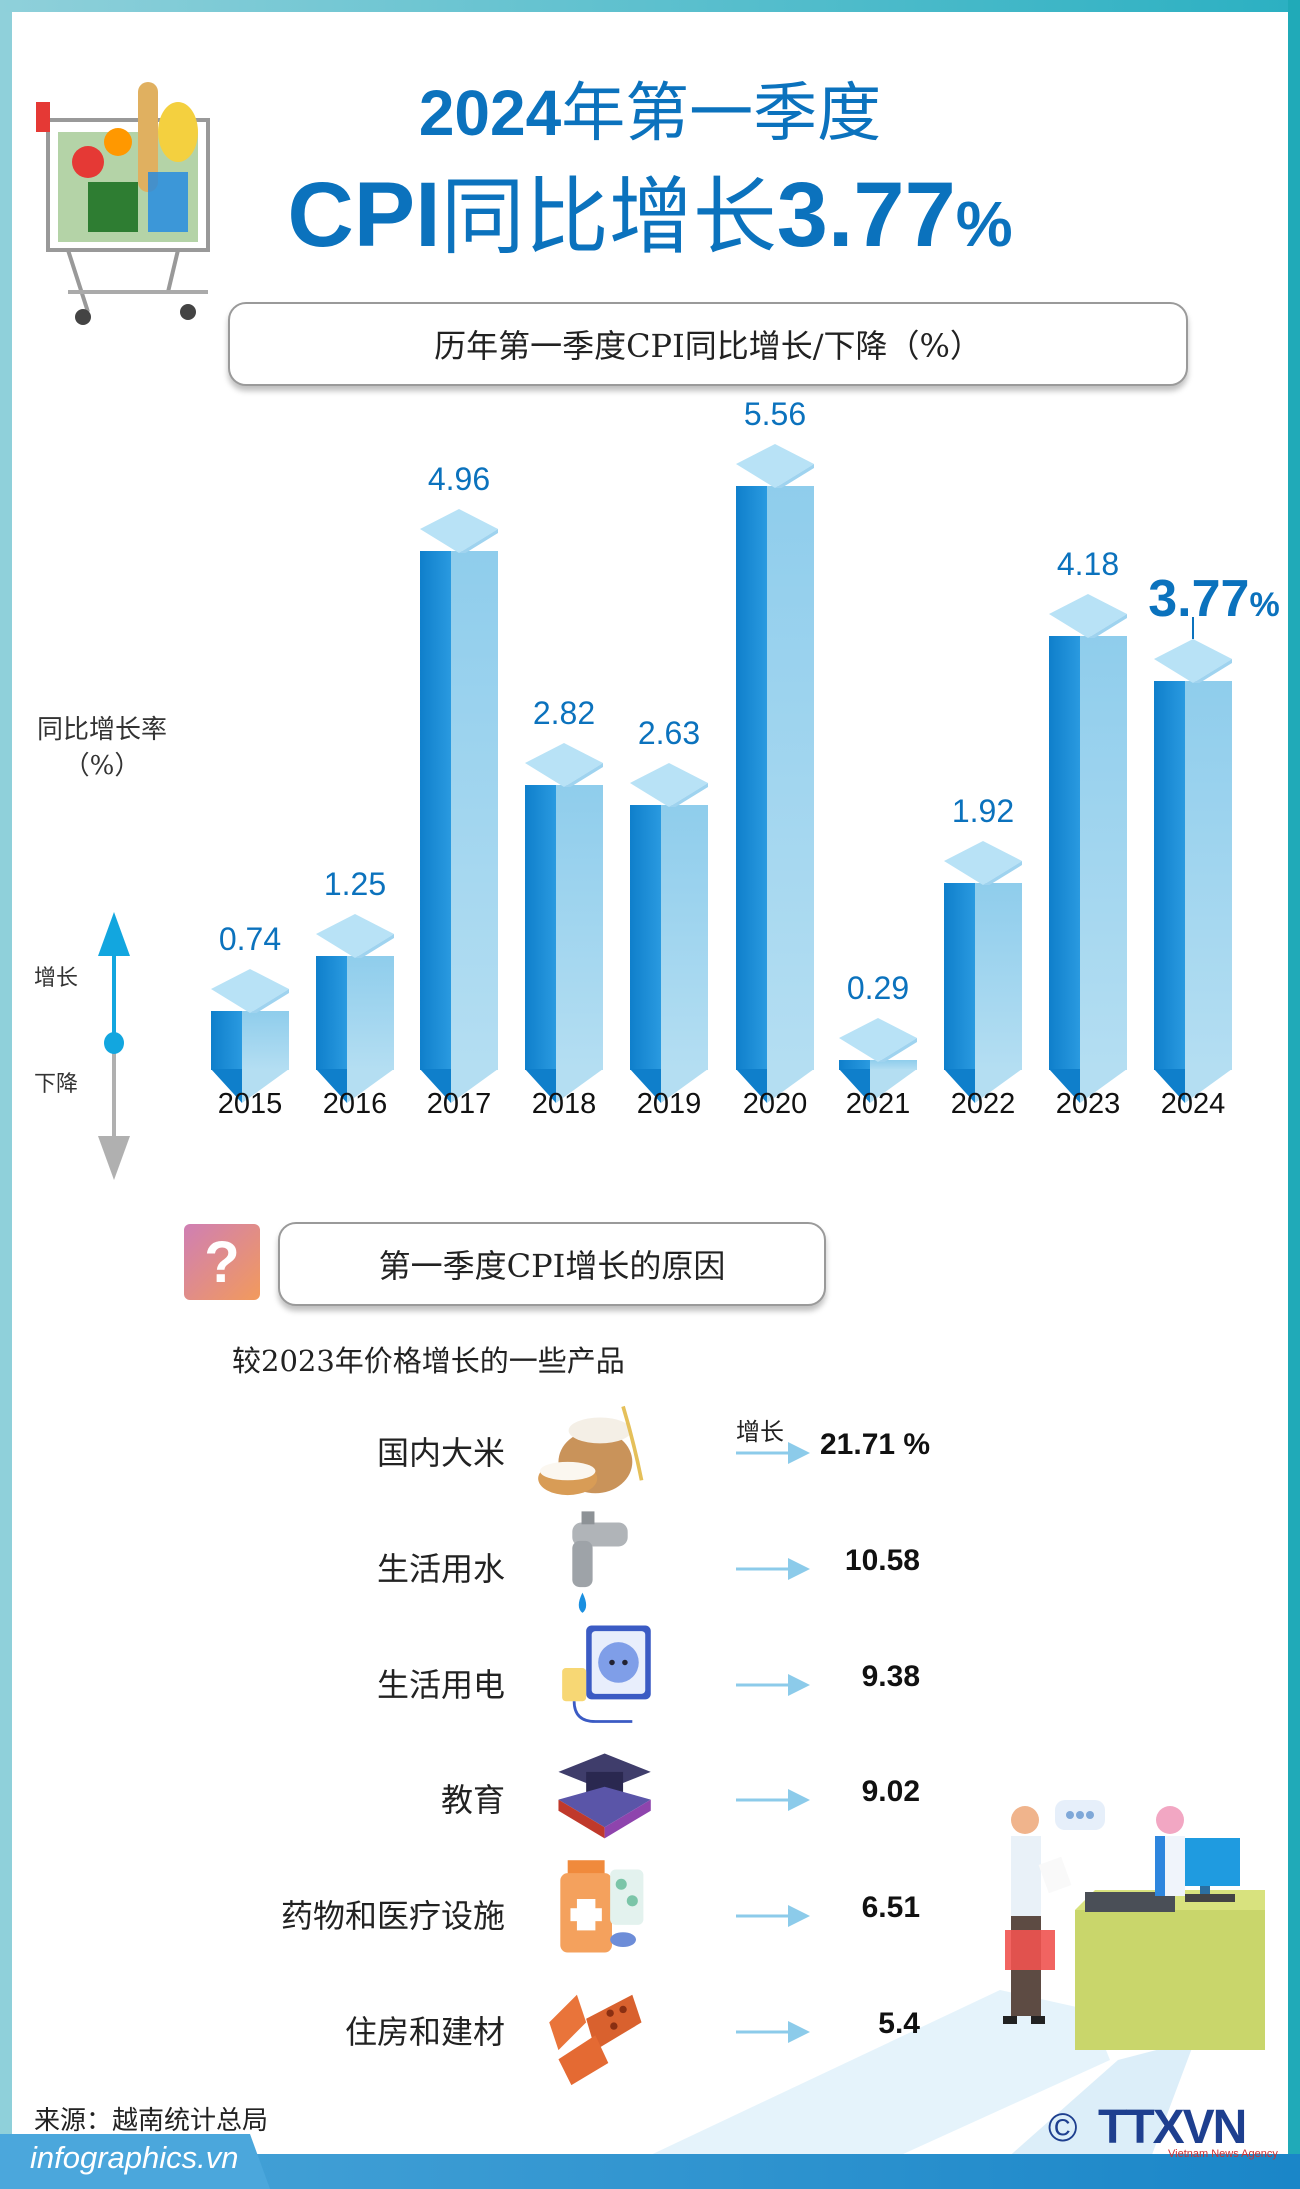 This screenshot has width=1300, height=2189. Describe the element at coordinates (760, 1432) in the screenshot. I see `increase-label: 增长` at that location.